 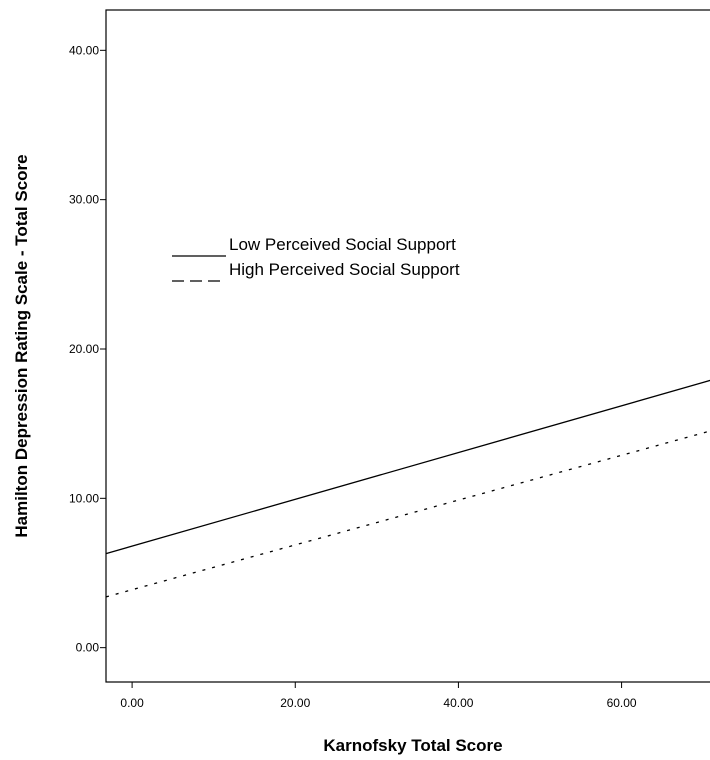 What do you see at coordinates (342, 244) in the screenshot?
I see `legend-label-low-support: Low Perceived Social Support` at bounding box center [342, 244].